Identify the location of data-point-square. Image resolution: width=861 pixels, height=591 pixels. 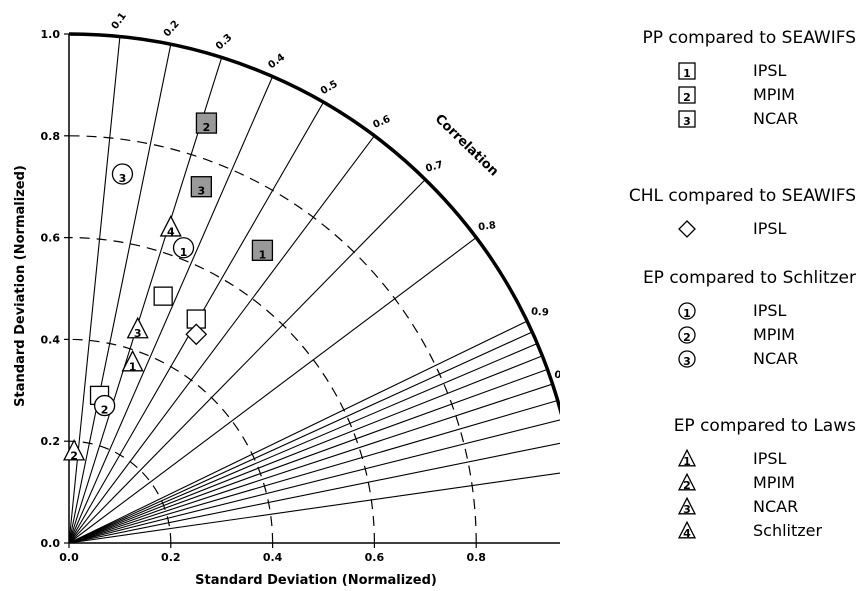
(163, 296).